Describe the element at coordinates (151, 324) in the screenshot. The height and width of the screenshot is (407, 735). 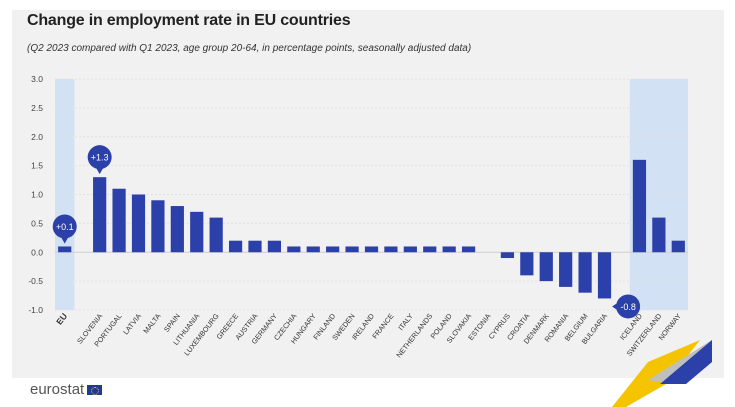
I see `x-label-malta: MALTA` at that location.